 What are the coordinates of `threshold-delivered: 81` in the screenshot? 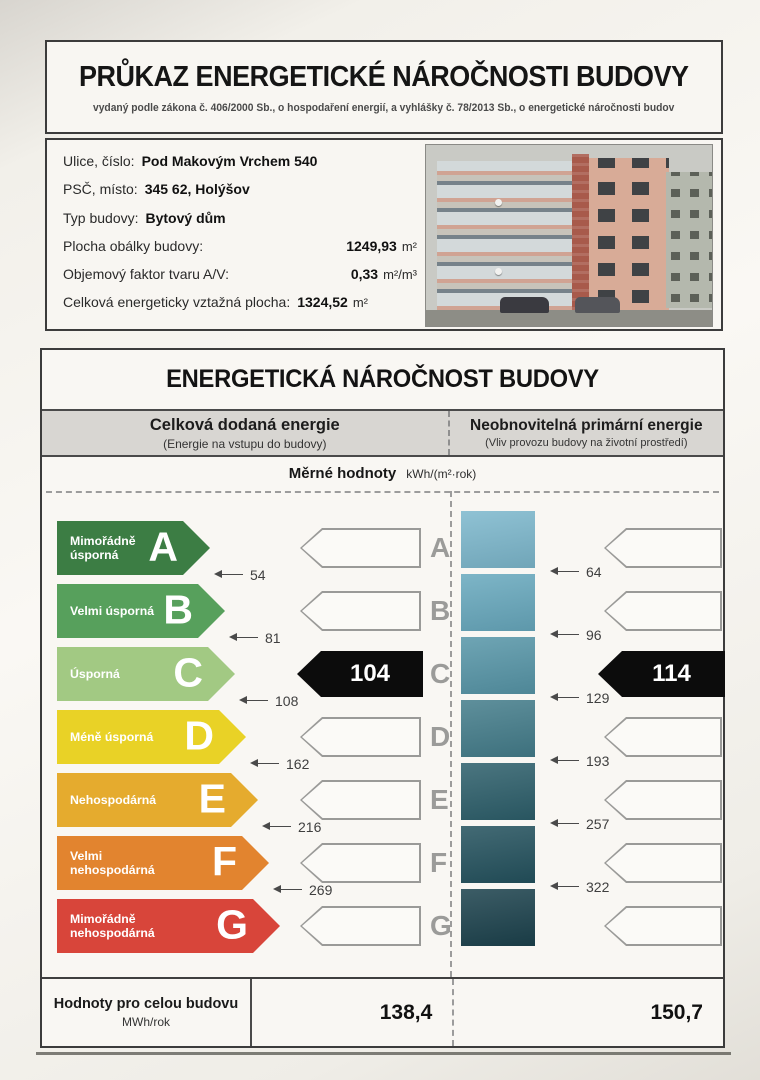 It's located at (255, 638).